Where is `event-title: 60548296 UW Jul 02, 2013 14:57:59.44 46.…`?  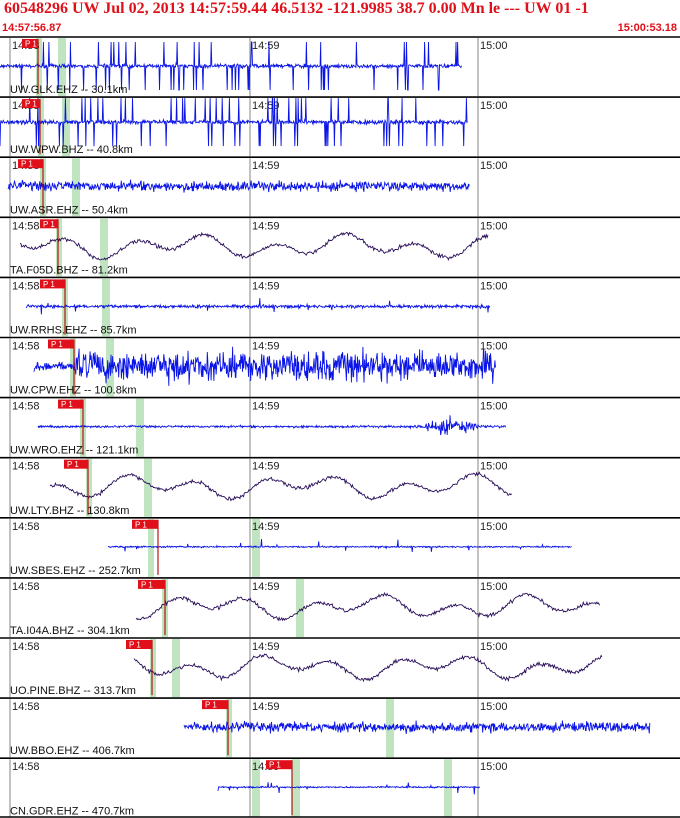
event-title: 60548296 UW Jul 02, 2013 14:57:59.44 46.… is located at coordinates (296, 8).